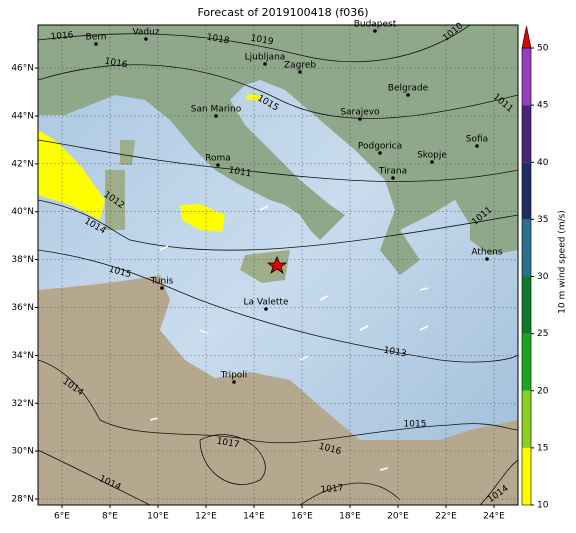  Describe the element at coordinates (486, 253) in the screenshot. I see `city-label: Athens` at that location.